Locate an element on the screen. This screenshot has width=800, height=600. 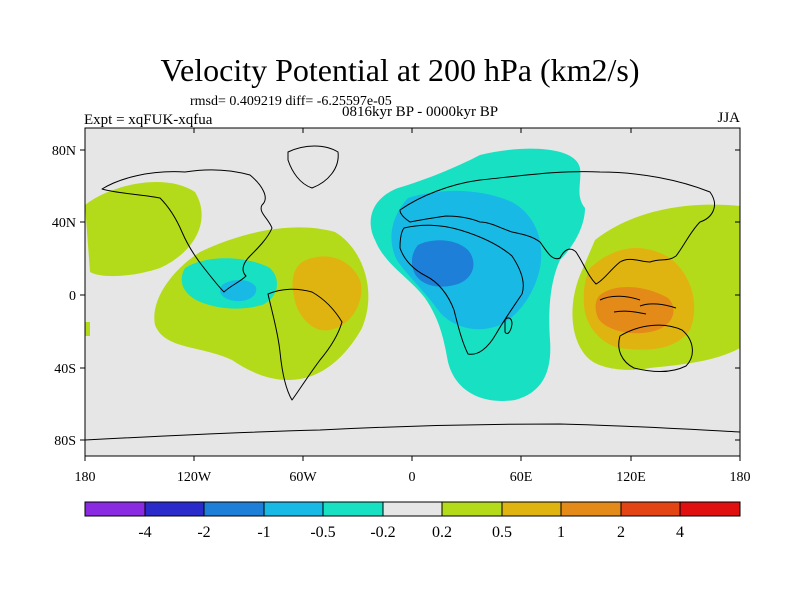
maritime-continent-coast is located at coordinates (638, 305).